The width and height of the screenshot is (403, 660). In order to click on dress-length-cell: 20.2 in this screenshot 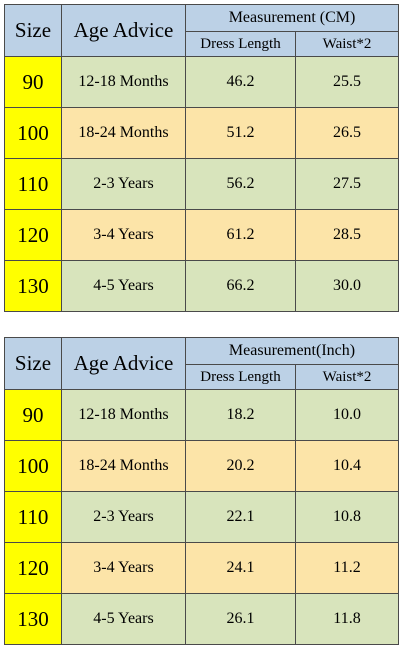, I will do `click(240, 466)`.